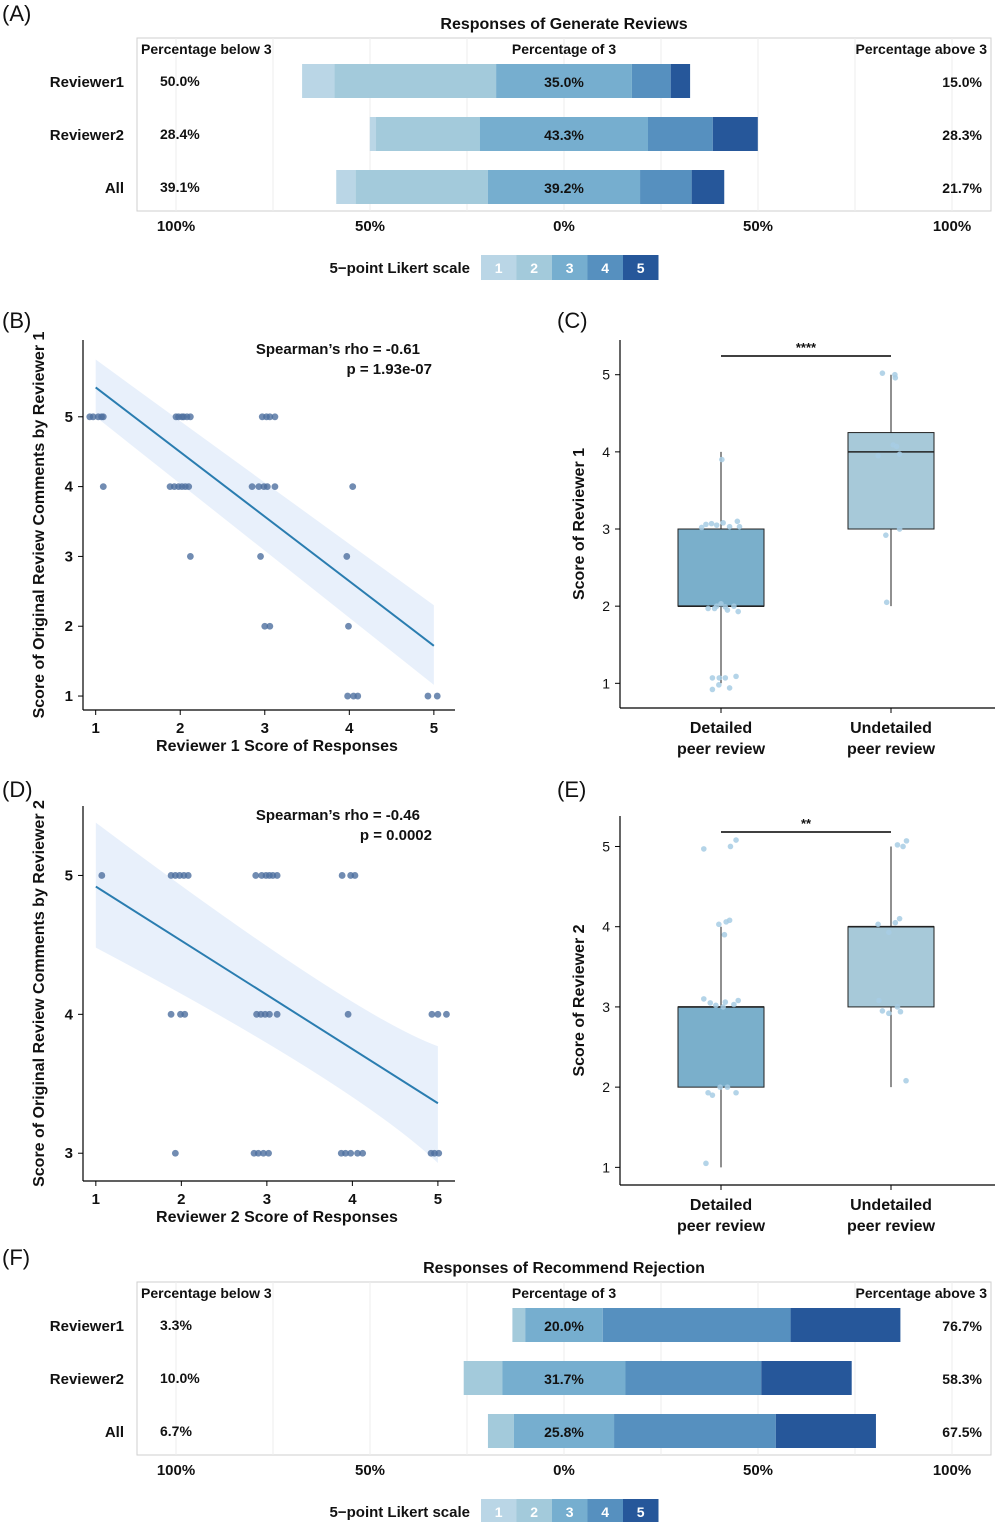 The height and width of the screenshot is (1522, 1000). Describe the element at coordinates (564, 188) in the screenshot. I see `pct-mid: 39.2%` at that location.